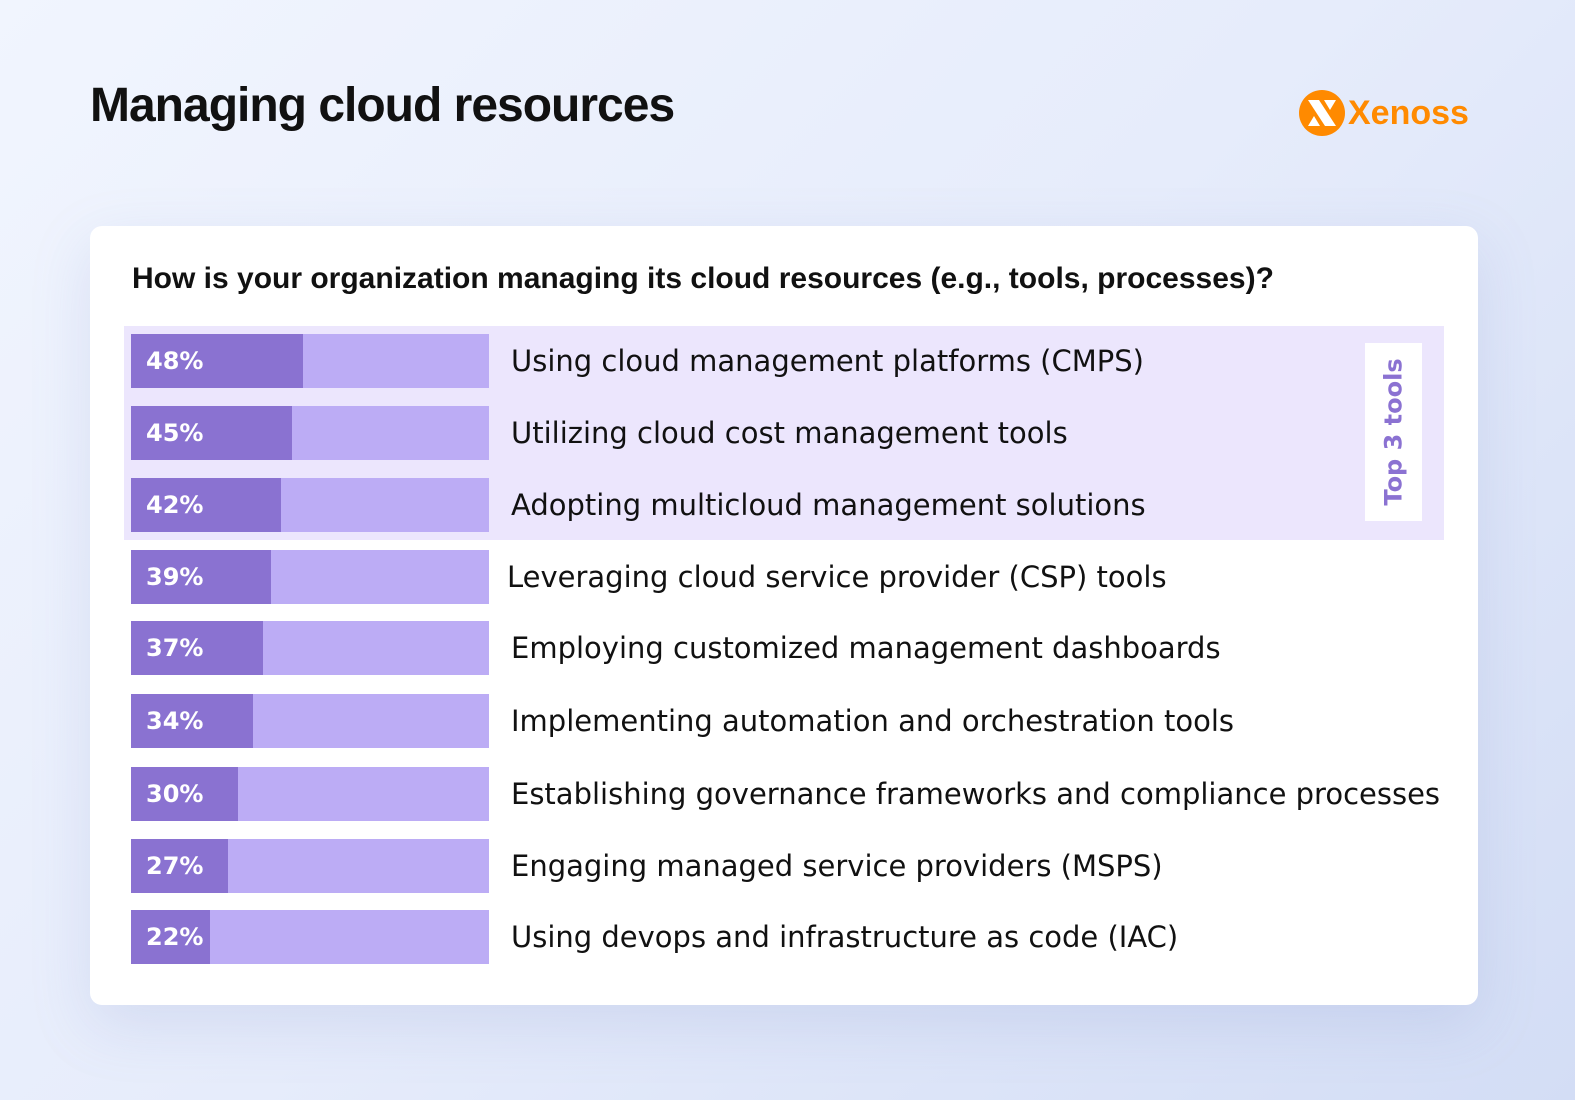 This screenshot has height=1100, width=1575. What do you see at coordinates (310, 577) in the screenshot?
I see `bar-track: 39%` at bounding box center [310, 577].